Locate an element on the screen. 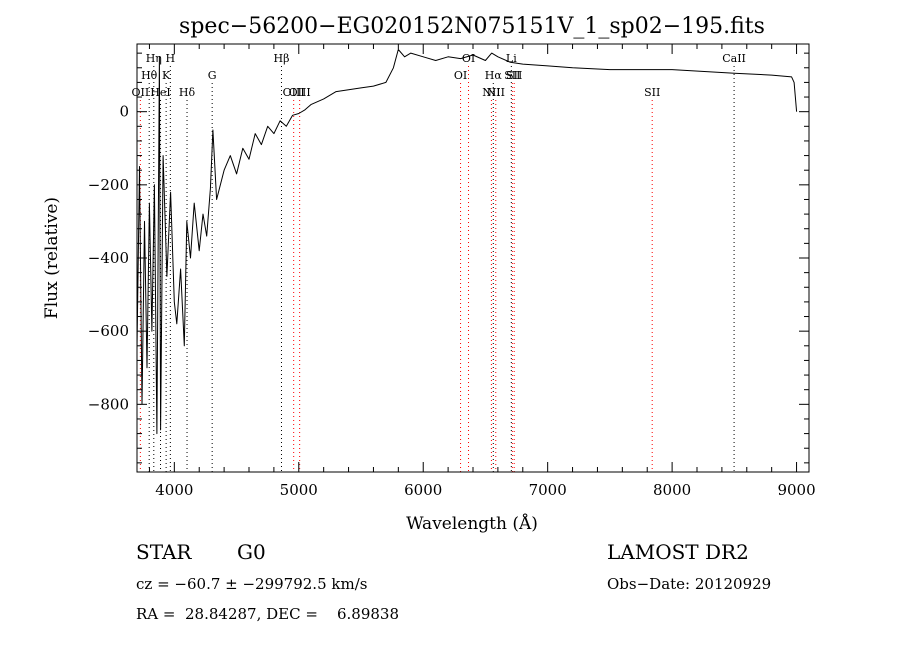 This screenshot has width=900, height=650. object-class: STAR is located at coordinates (164, 552).